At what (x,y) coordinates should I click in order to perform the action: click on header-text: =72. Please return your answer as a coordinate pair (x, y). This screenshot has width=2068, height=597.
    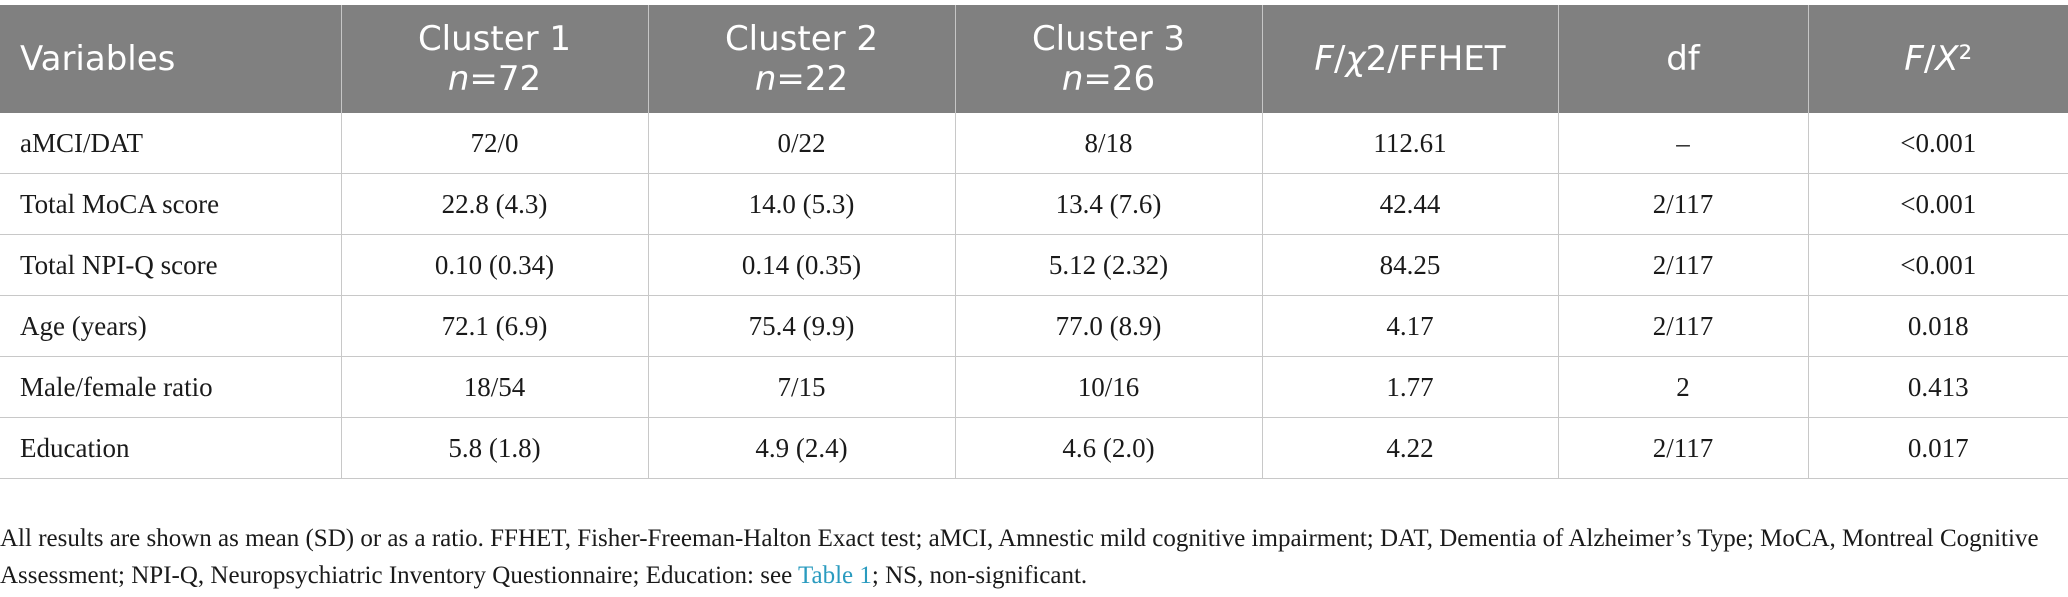
    Looking at the image, I should click on (505, 79).